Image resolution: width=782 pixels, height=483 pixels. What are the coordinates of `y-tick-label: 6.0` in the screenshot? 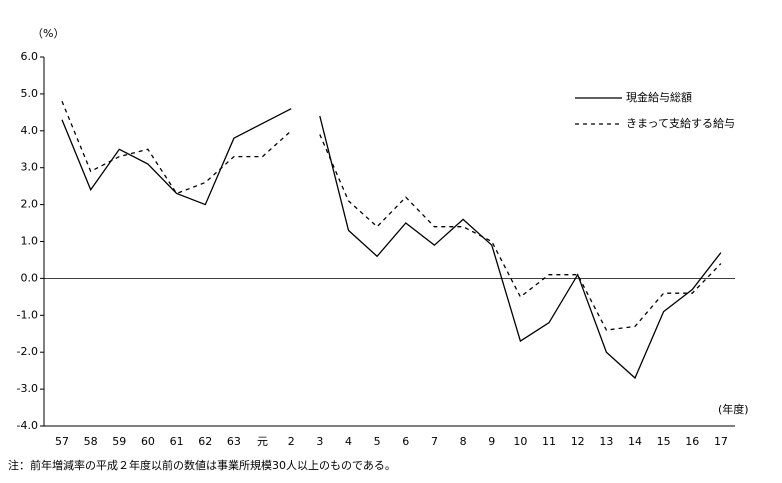 It's located at (30, 56).